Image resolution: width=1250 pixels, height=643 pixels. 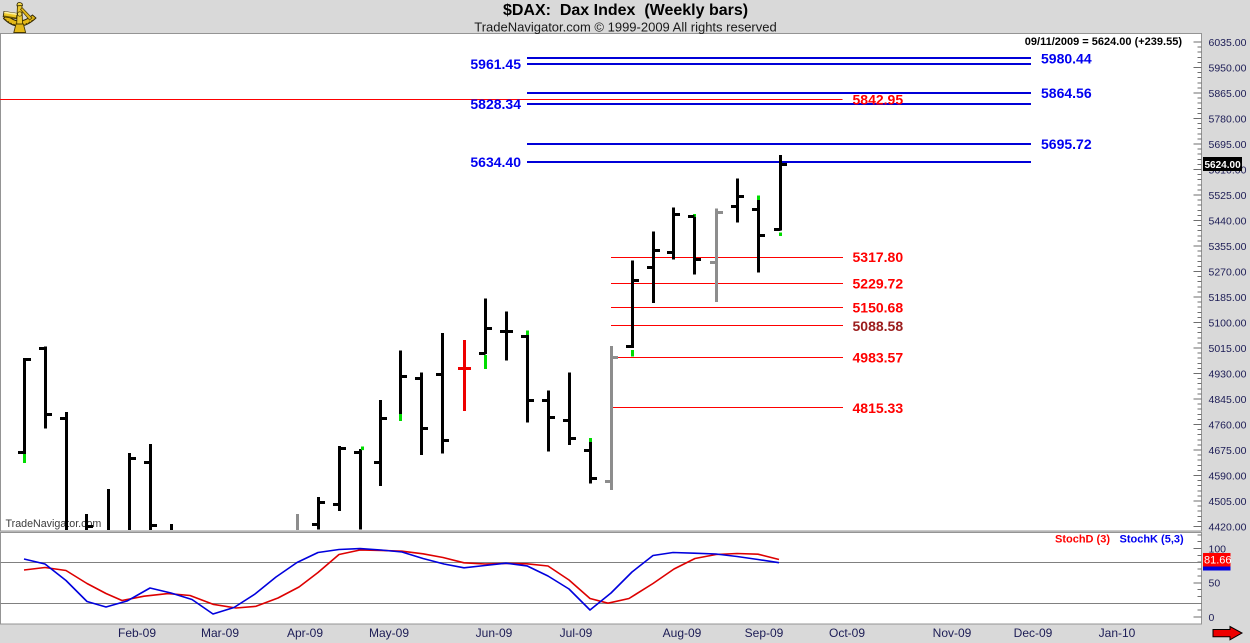 What do you see at coordinates (220, 633) in the screenshot?
I see `svg-text: Mar-09` at bounding box center [220, 633].